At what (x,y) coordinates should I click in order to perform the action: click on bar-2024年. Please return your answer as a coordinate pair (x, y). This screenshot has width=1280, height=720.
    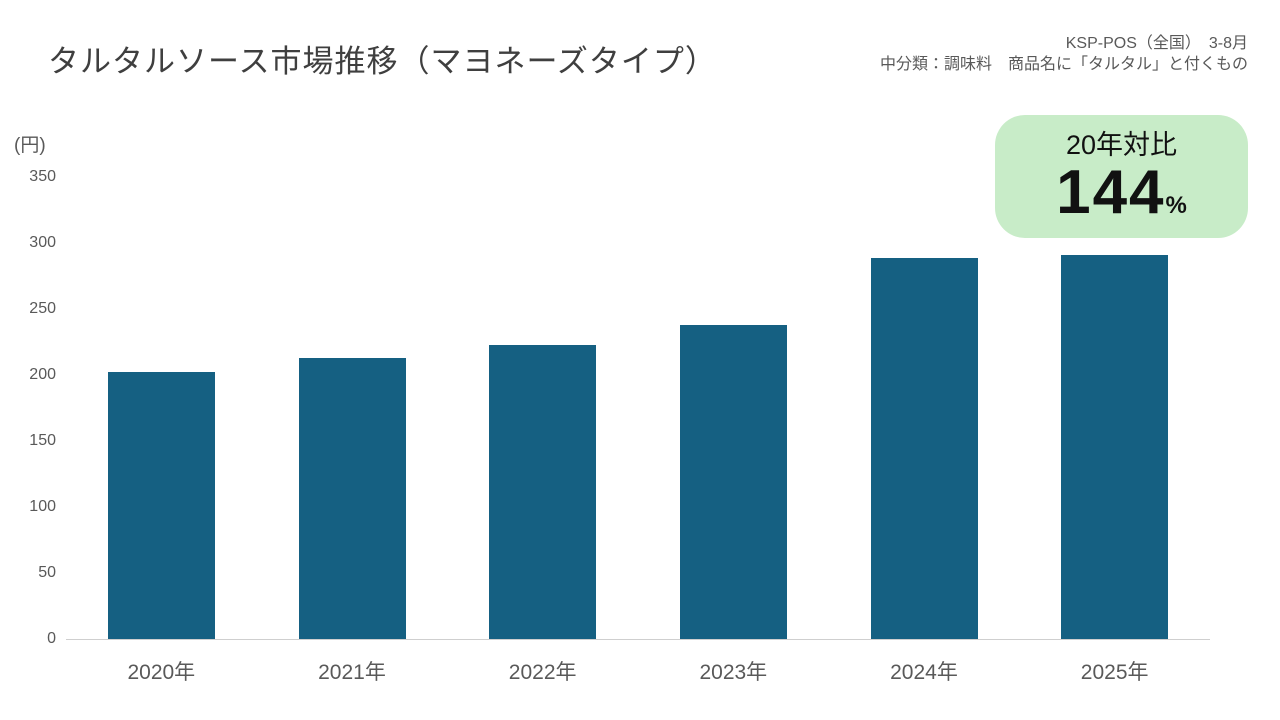
    Looking at the image, I should click on (924, 448).